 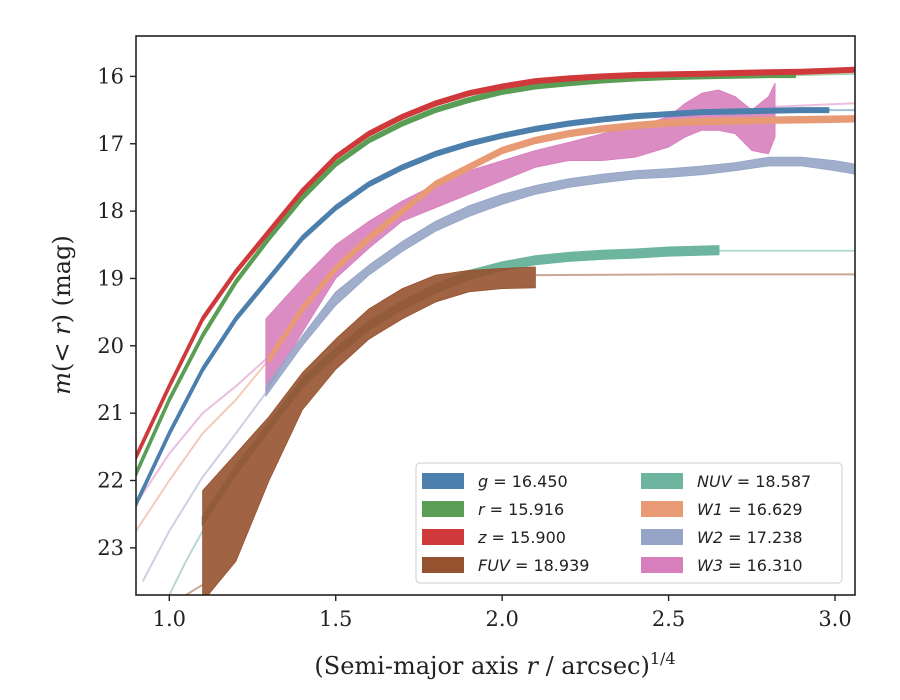 What do you see at coordinates (110, 548) in the screenshot?
I see `y-tick-label: 23` at bounding box center [110, 548].